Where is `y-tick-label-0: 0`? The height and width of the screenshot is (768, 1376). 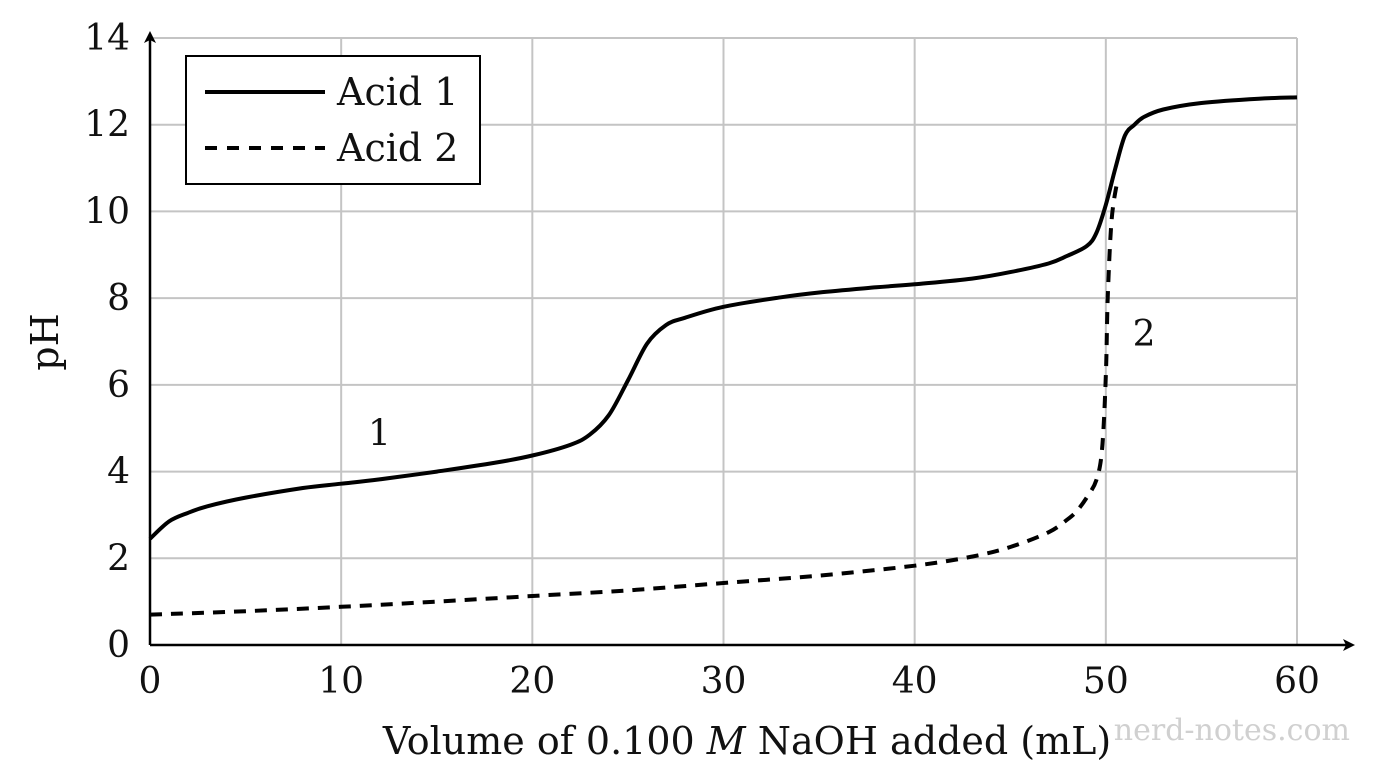
y-tick-label-0: 0 is located at coordinates (118, 645).